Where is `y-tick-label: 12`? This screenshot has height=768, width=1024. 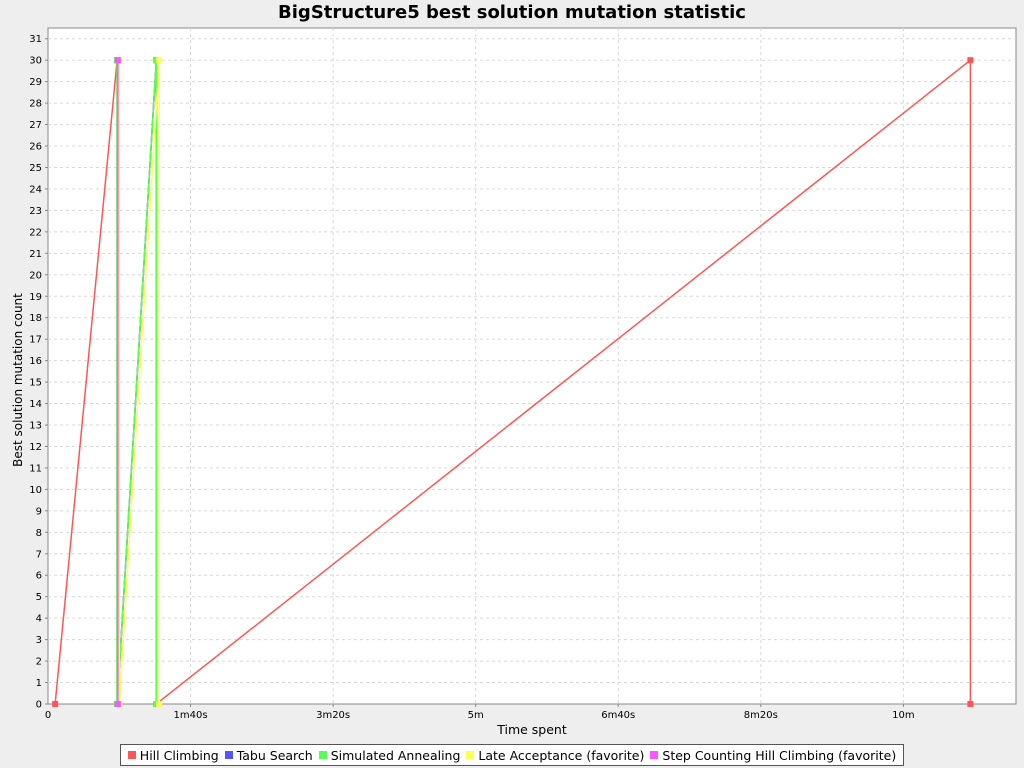
y-tick-label: 12 is located at coordinates (35, 447).